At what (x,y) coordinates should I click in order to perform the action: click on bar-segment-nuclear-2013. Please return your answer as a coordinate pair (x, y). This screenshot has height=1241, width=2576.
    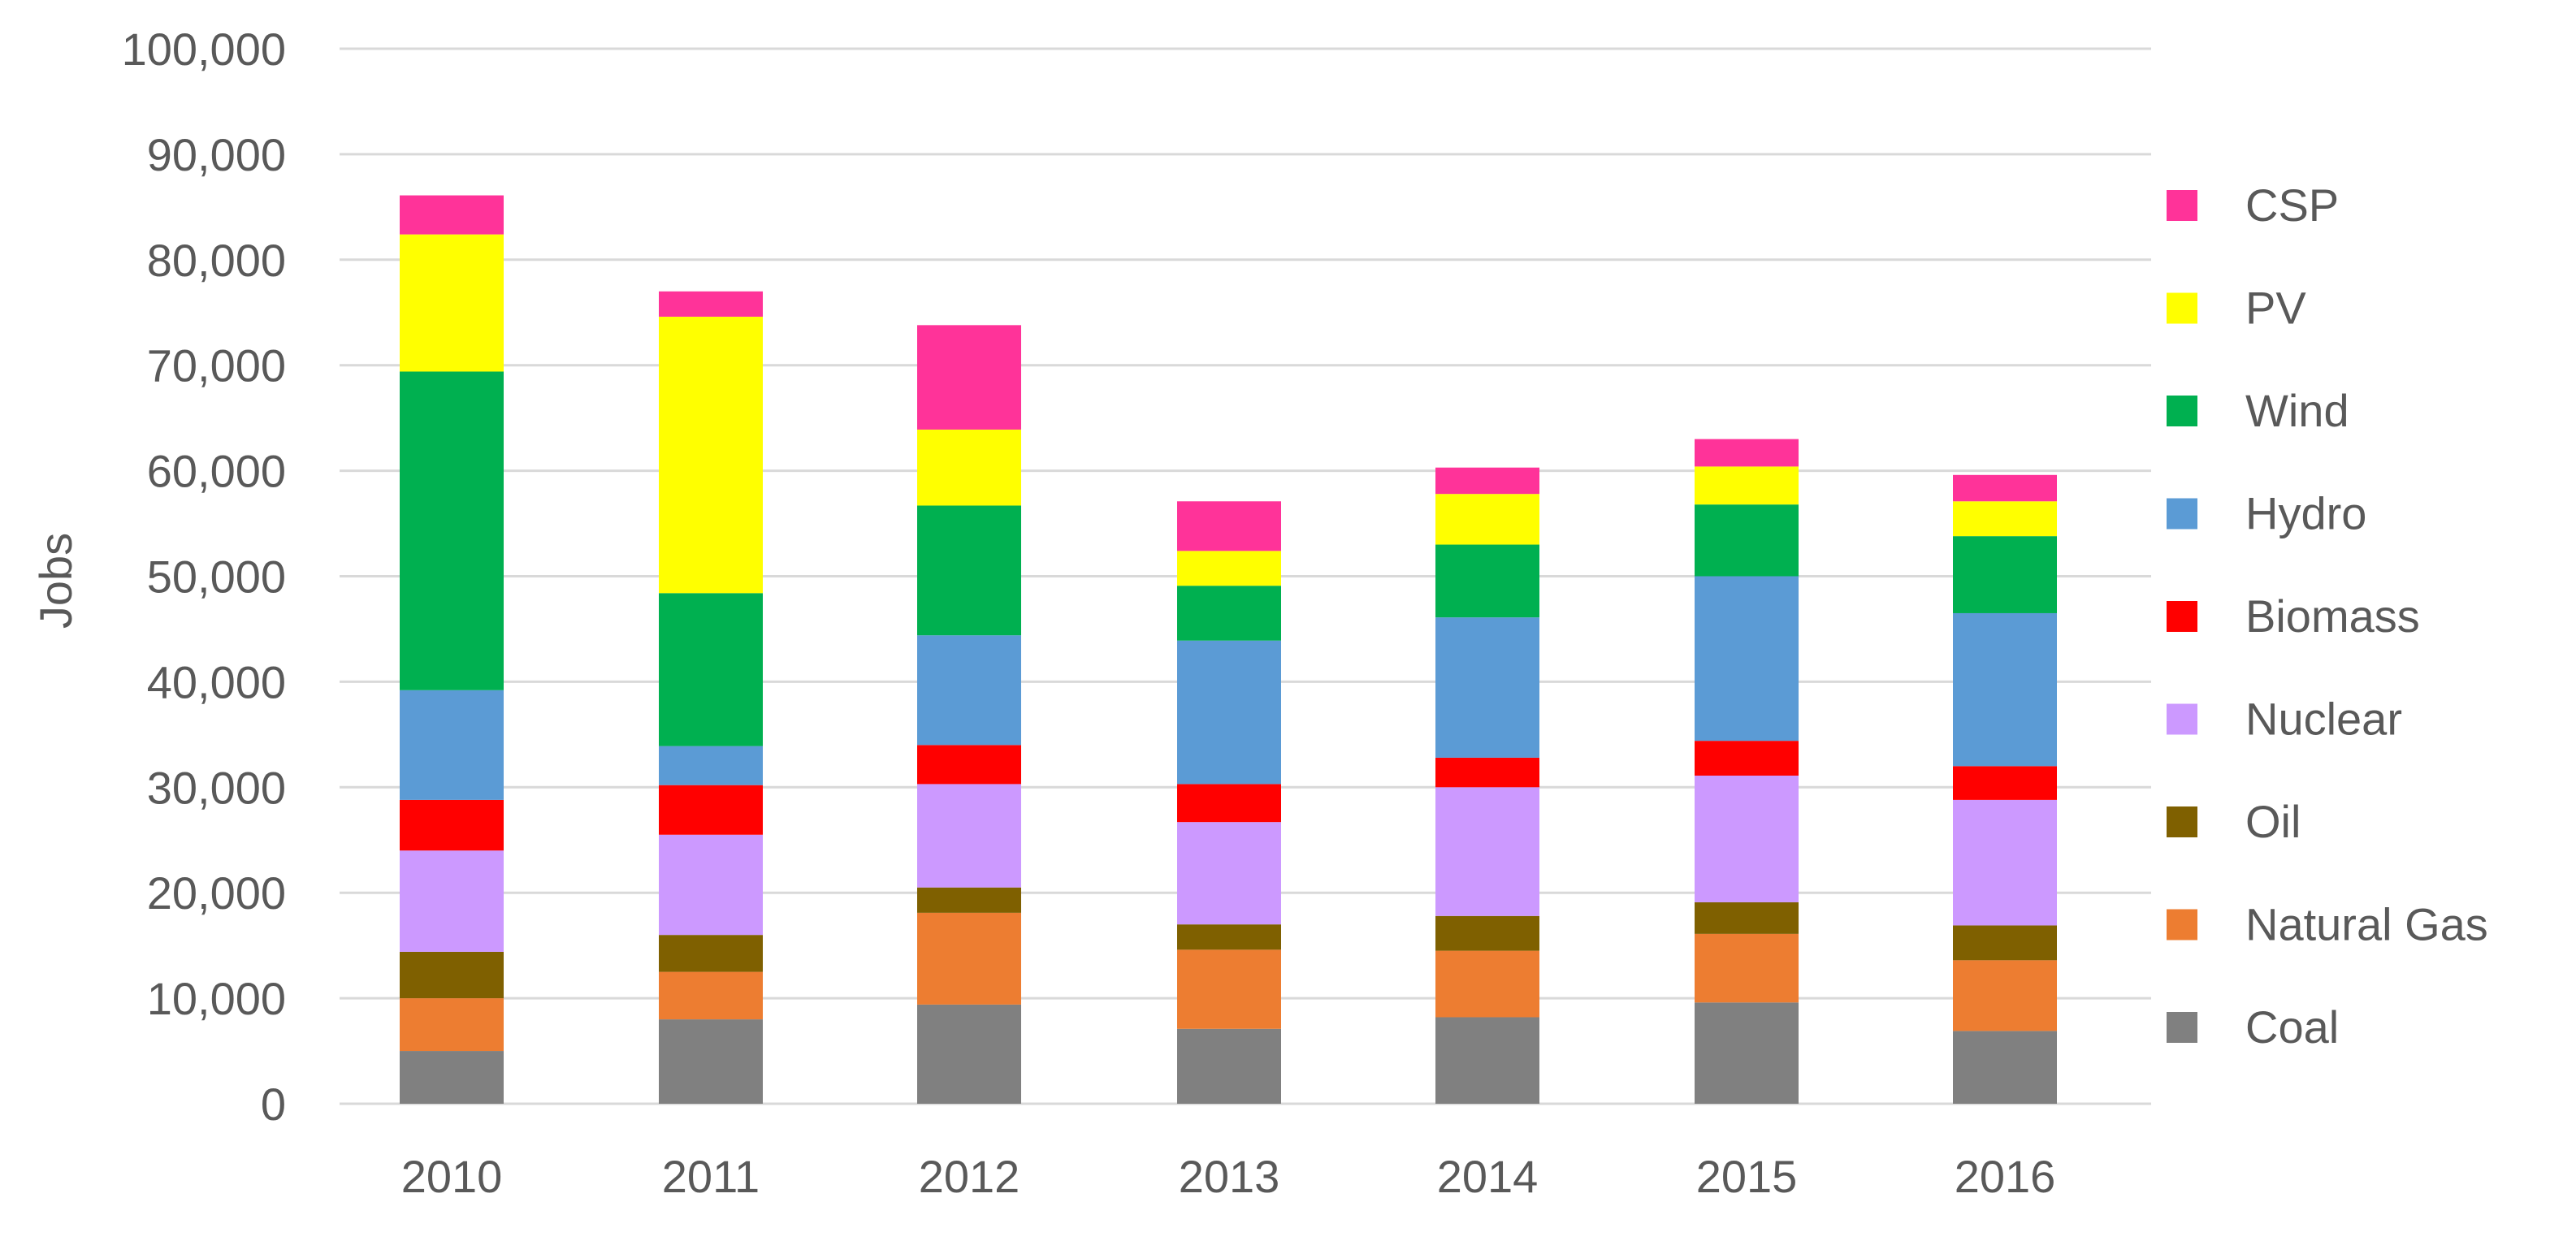
    Looking at the image, I should click on (1229, 874).